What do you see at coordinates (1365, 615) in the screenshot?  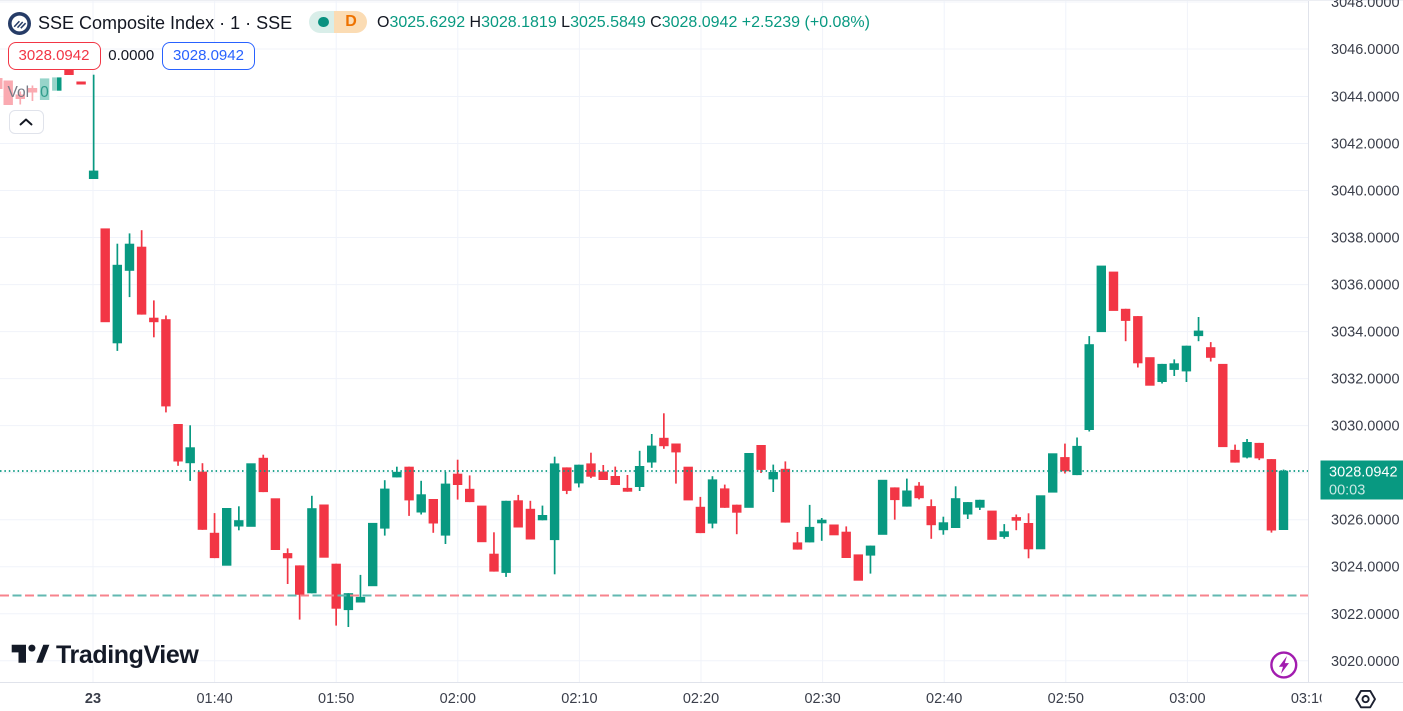 I see `svg-text: 3022.0000` at bounding box center [1365, 615].